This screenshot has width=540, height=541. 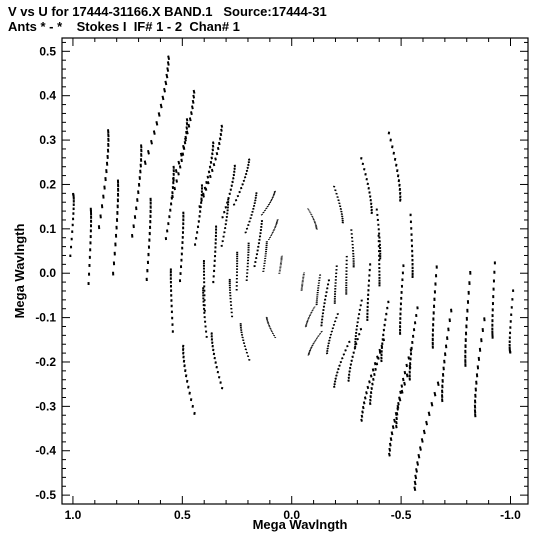 I want to click on y-tick-label: -0.1, so click(x=45, y=318).